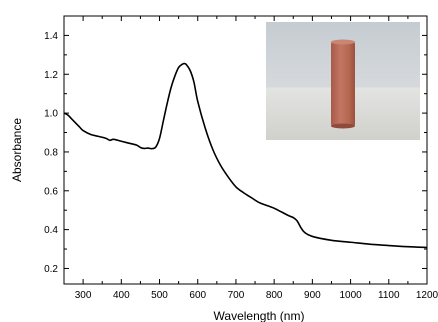 The width and height of the screenshot is (438, 322). Describe the element at coordinates (343, 42) in the screenshot. I see `cuvette-top` at that location.